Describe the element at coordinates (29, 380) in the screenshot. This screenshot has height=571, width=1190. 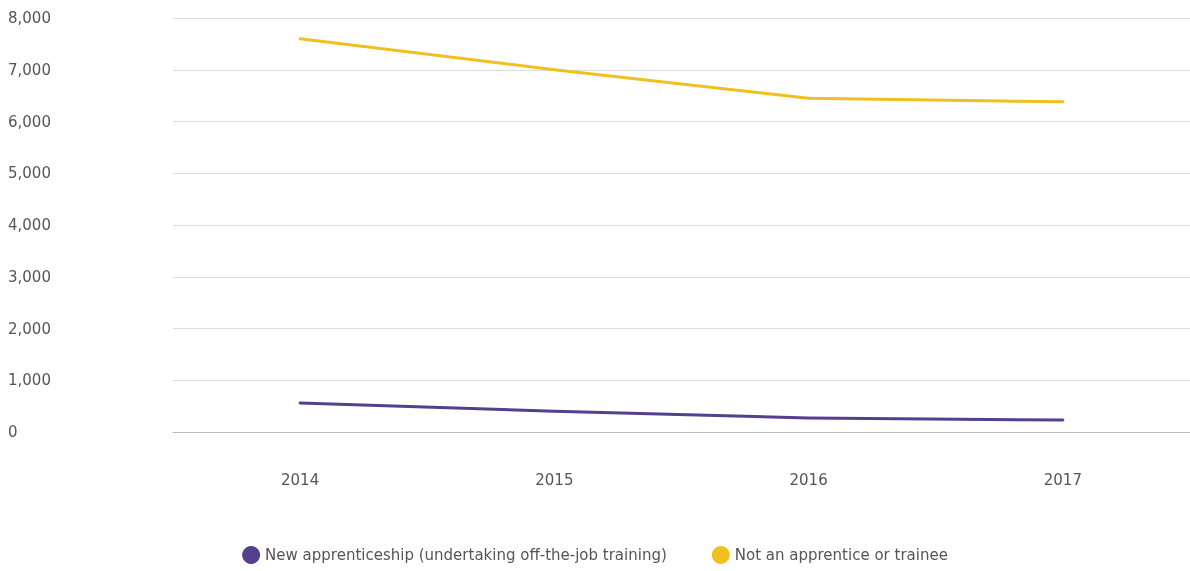
I see `y-tick-label: 1,000` at that location.